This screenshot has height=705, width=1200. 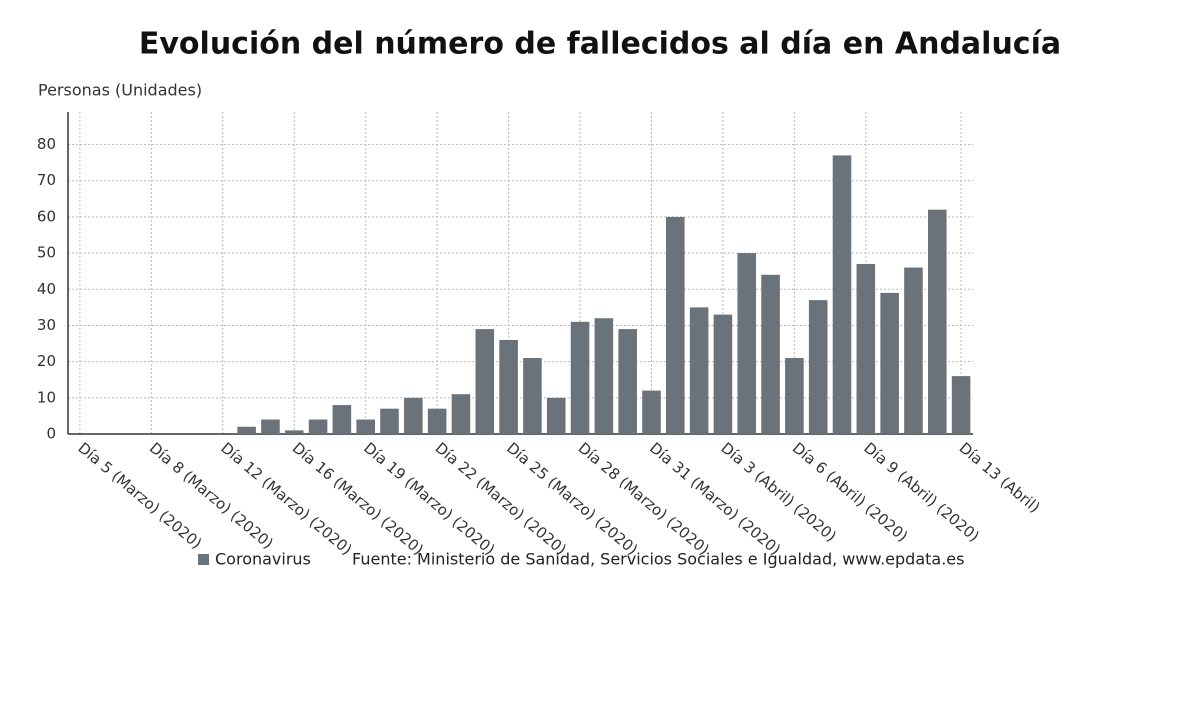 I want to click on x-tick-label: Día 31 (Marzo) (2020), so click(x=715, y=499).